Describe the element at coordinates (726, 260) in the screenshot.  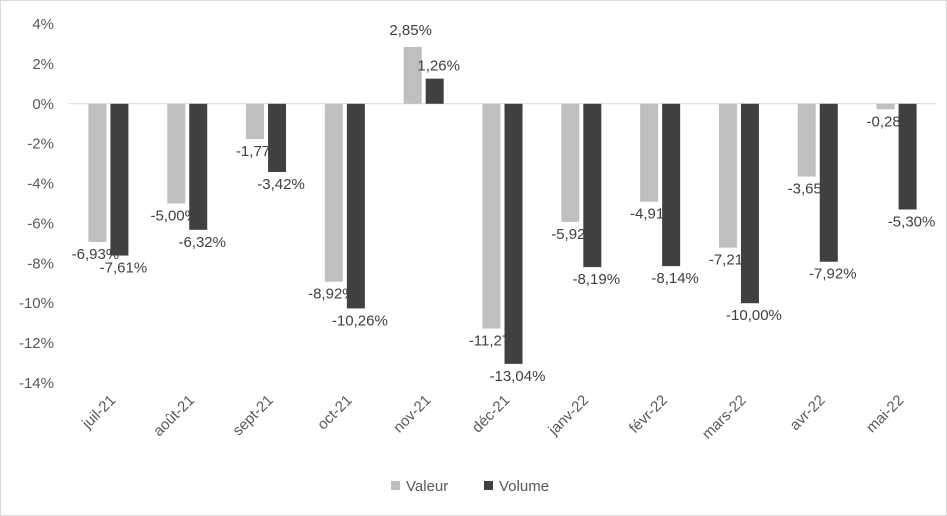
I see `data-label-valeur: -7,21` at that location.